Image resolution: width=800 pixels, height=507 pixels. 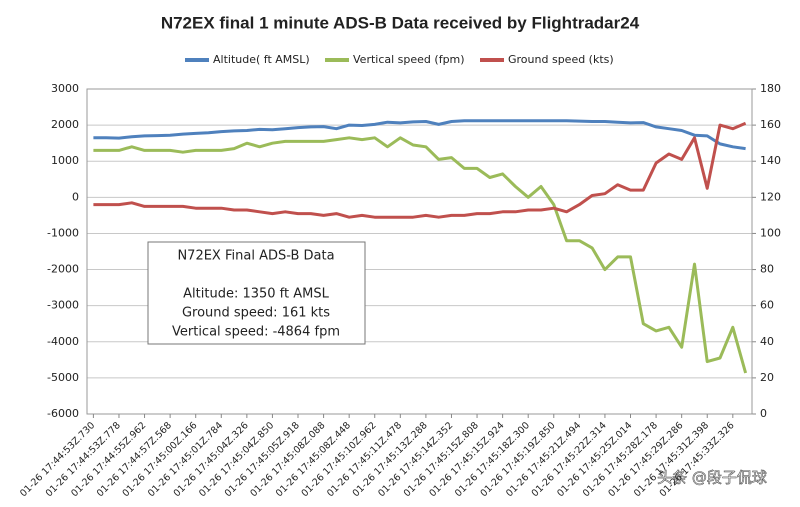 I want to click on y-tick-label: -3000, so click(x=63, y=305).